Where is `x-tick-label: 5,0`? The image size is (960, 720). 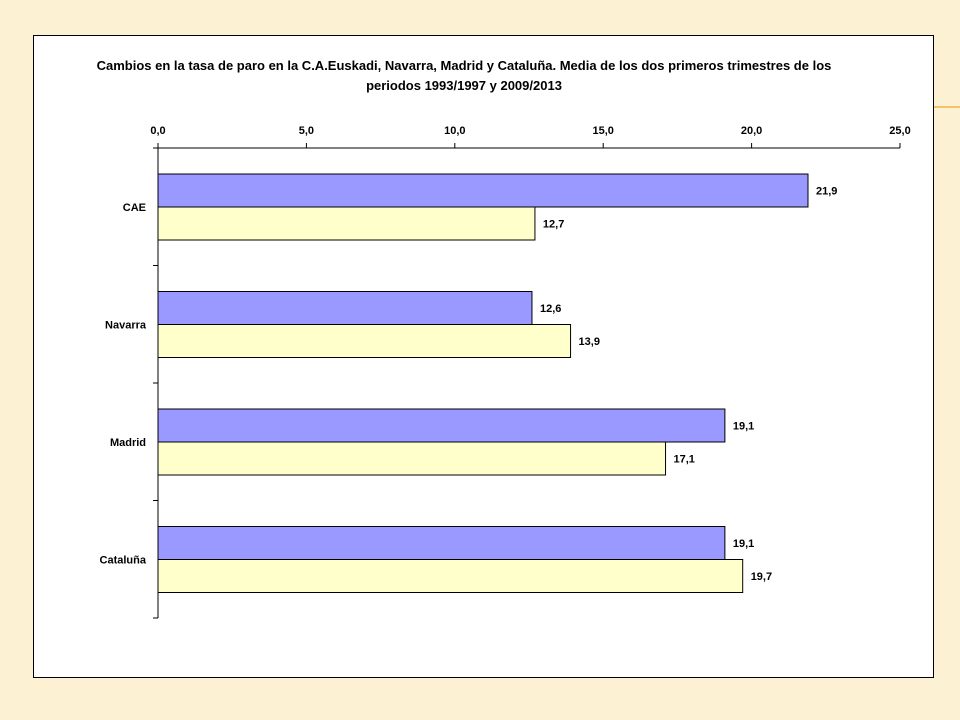 x-tick-label: 5,0 is located at coordinates (306, 131).